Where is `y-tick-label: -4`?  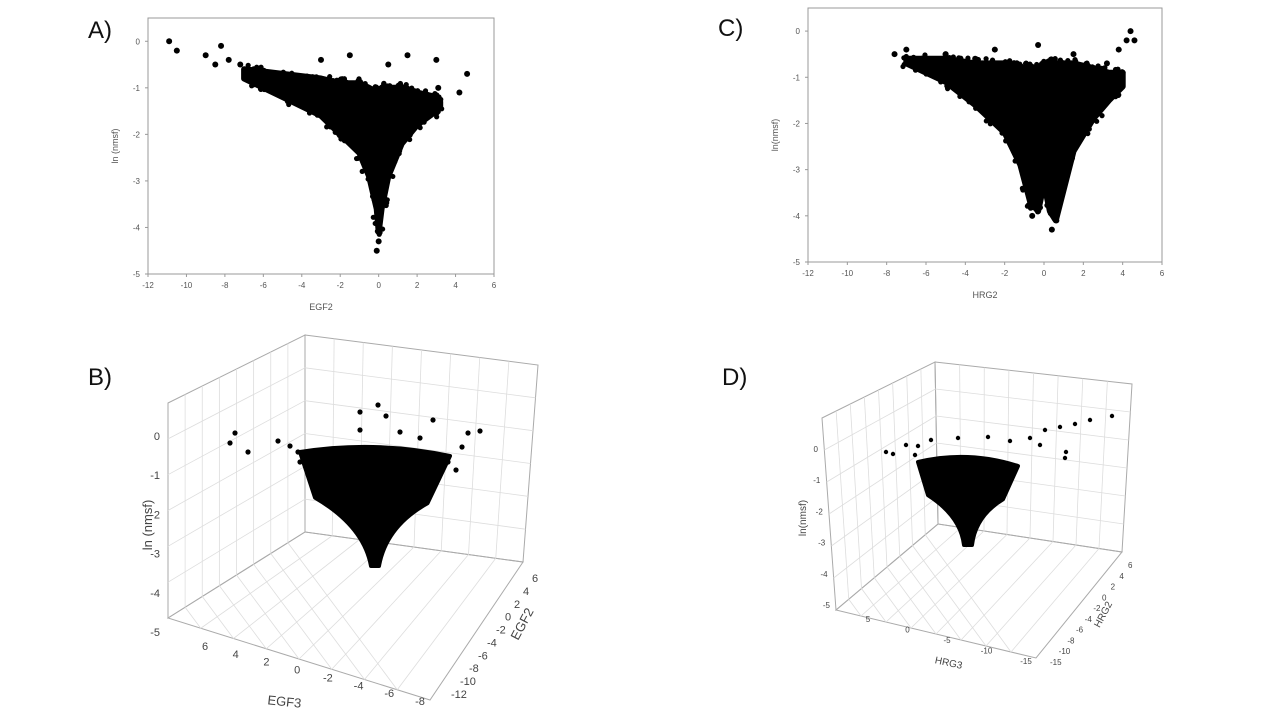 y-tick-label: -4 is located at coordinates (492, 643).